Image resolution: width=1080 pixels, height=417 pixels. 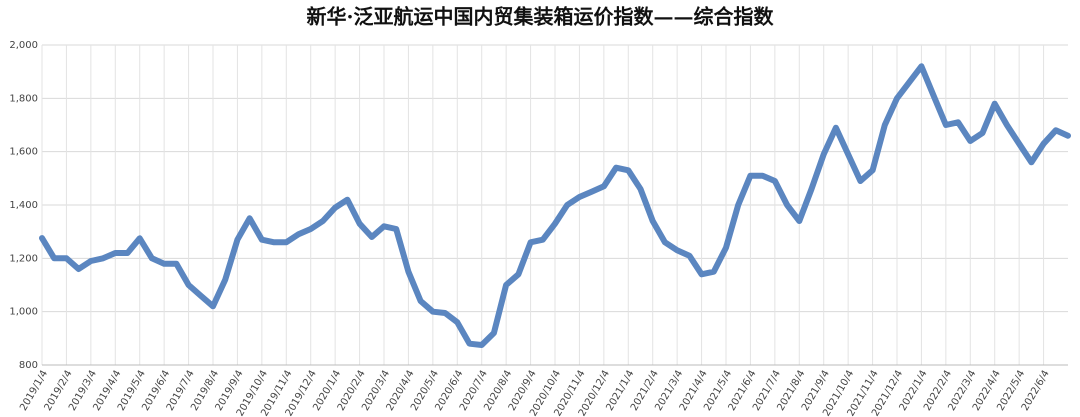 What do you see at coordinates (23, 98) in the screenshot?
I see `y-tick-label: 1,800` at bounding box center [23, 98].